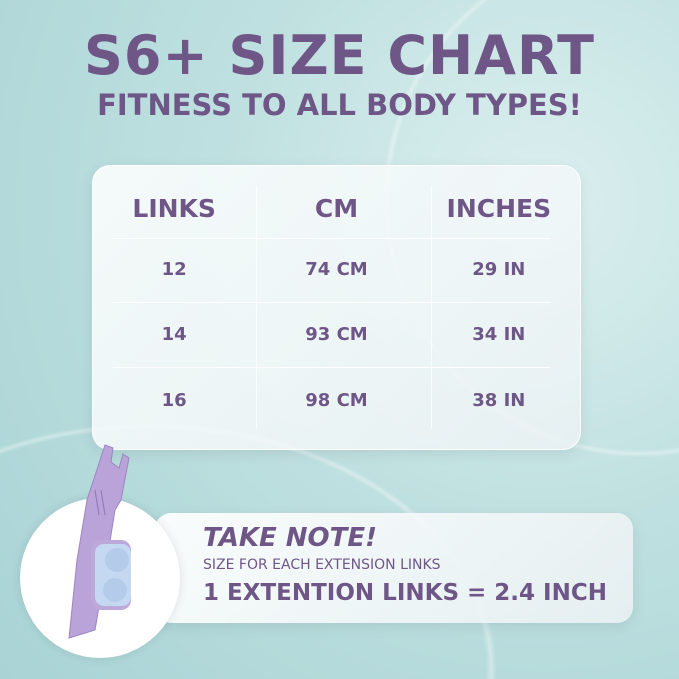 The width and height of the screenshot is (679, 679). Describe the element at coordinates (174, 334) in the screenshot. I see `cell-links: 14` at that location.